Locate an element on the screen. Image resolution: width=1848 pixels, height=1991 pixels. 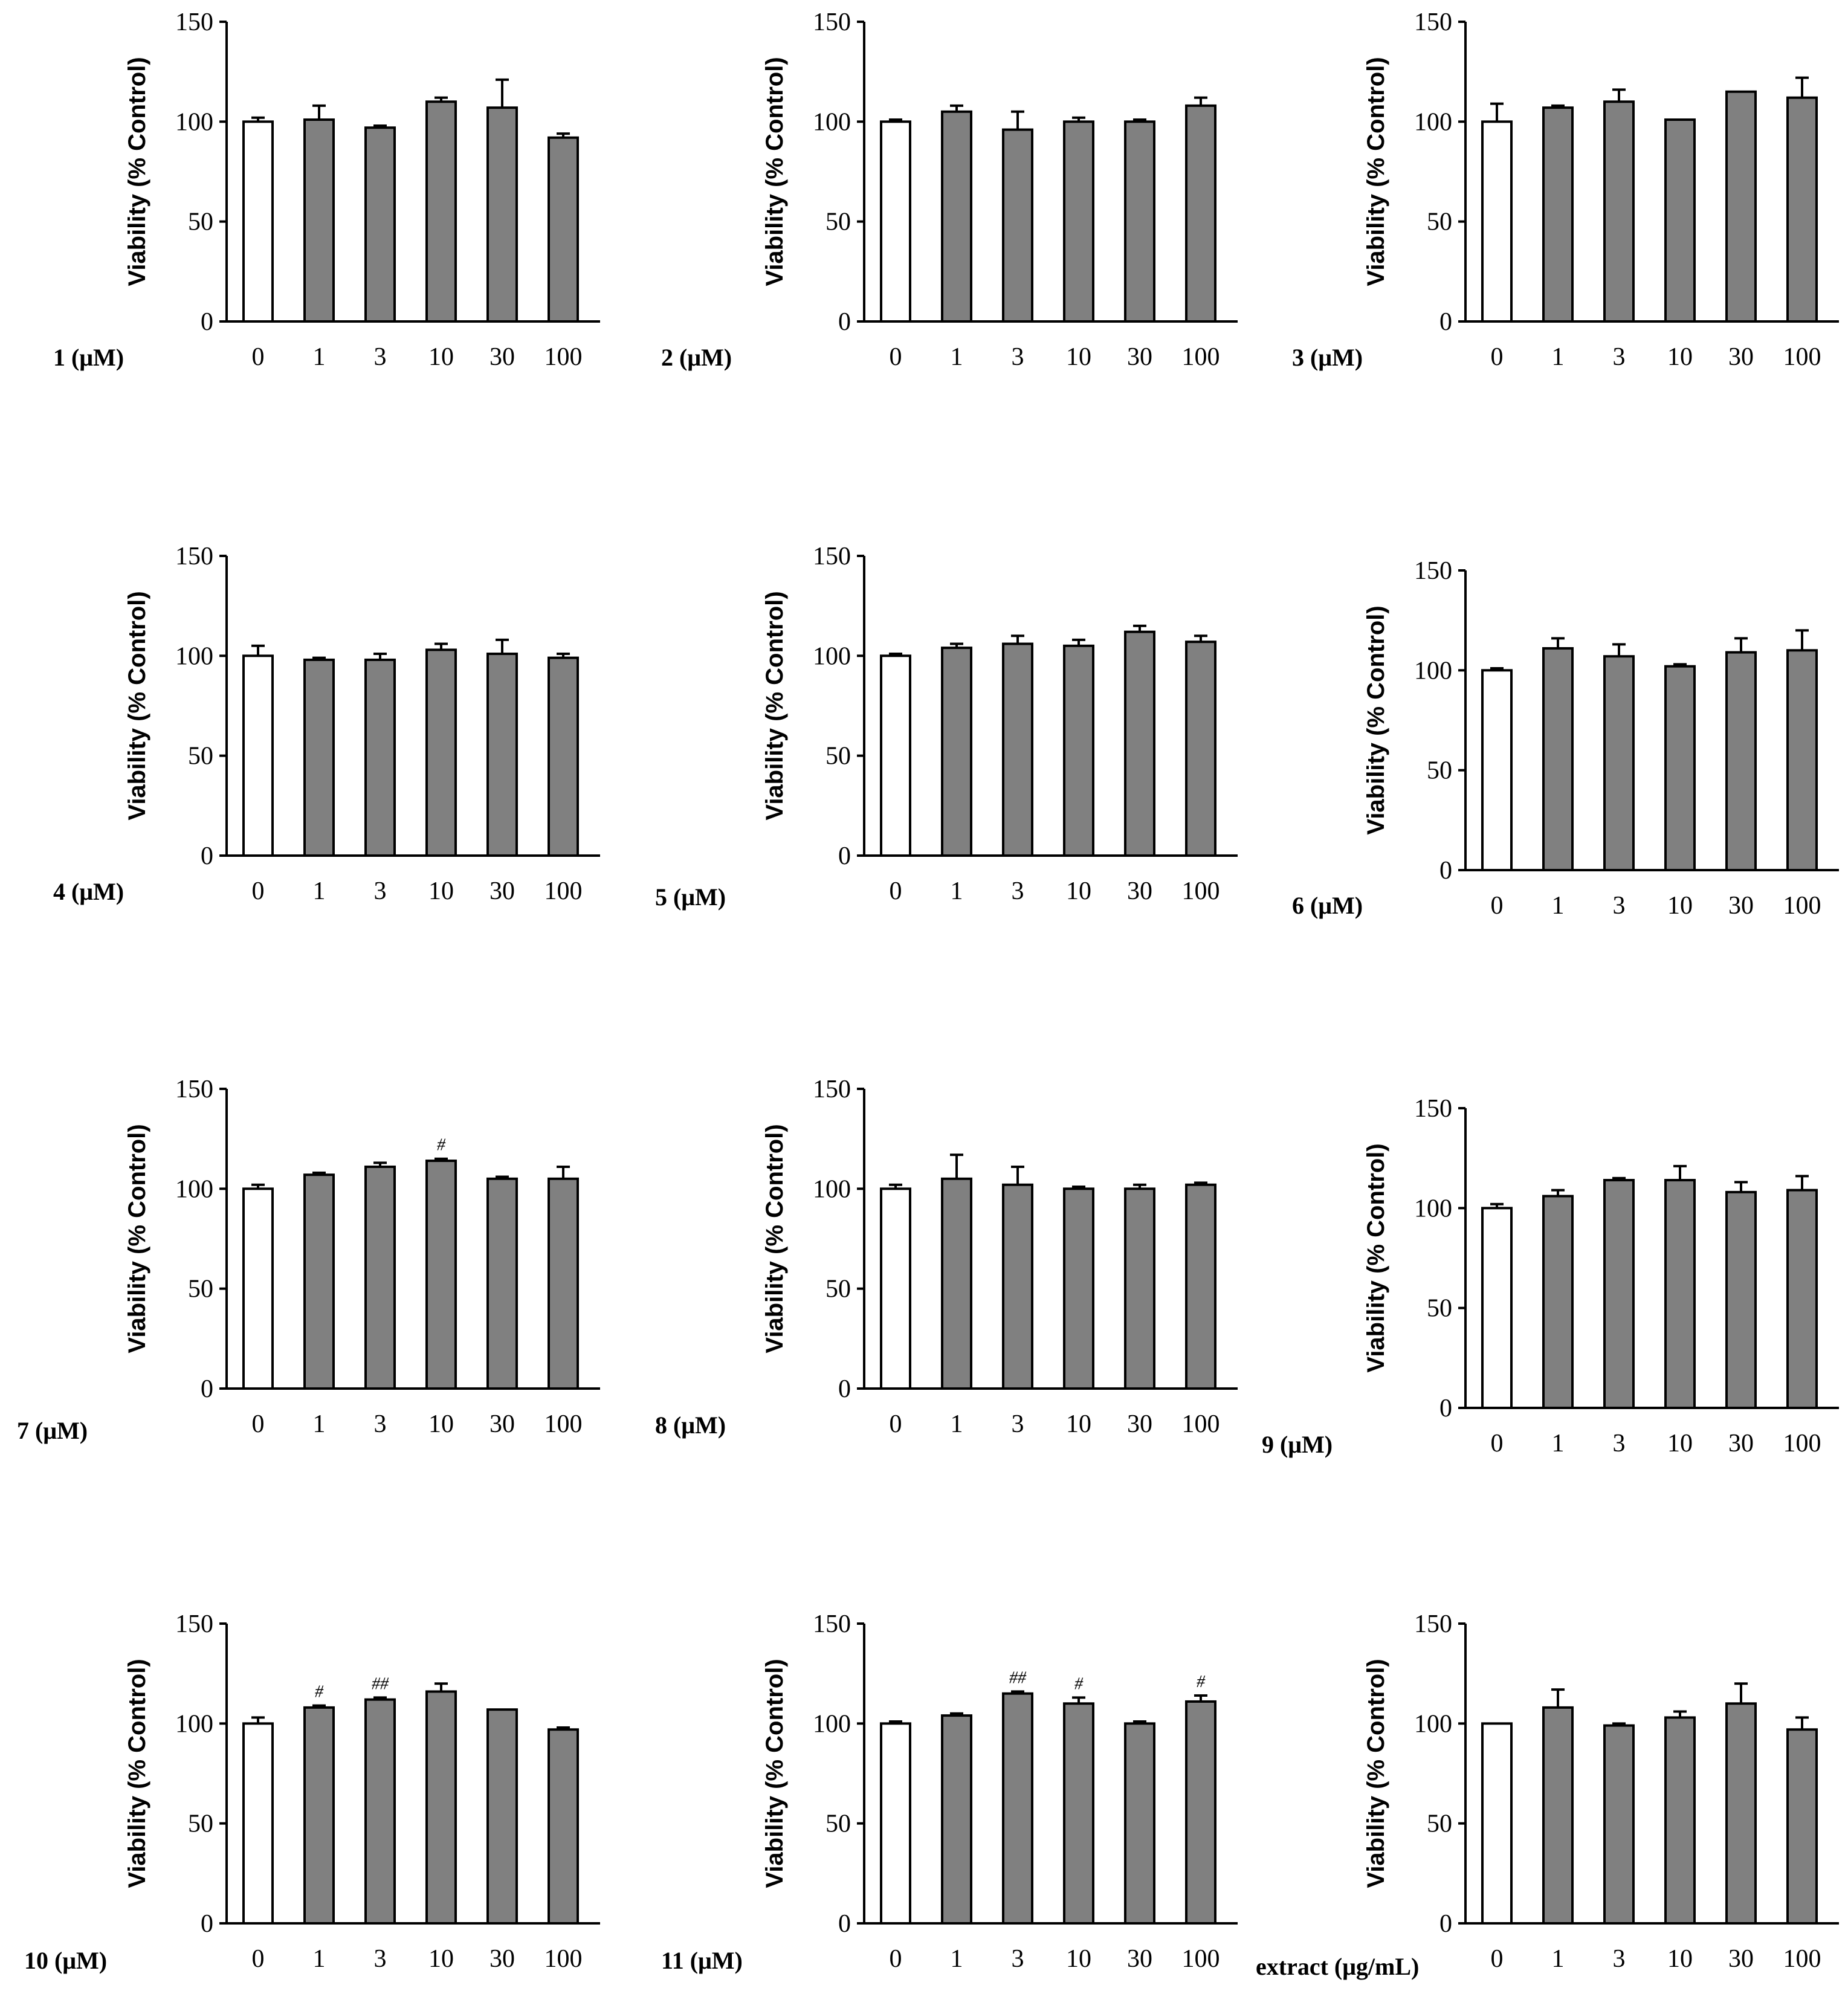
condition-label: 7 (μM) is located at coordinates (52, 1431).